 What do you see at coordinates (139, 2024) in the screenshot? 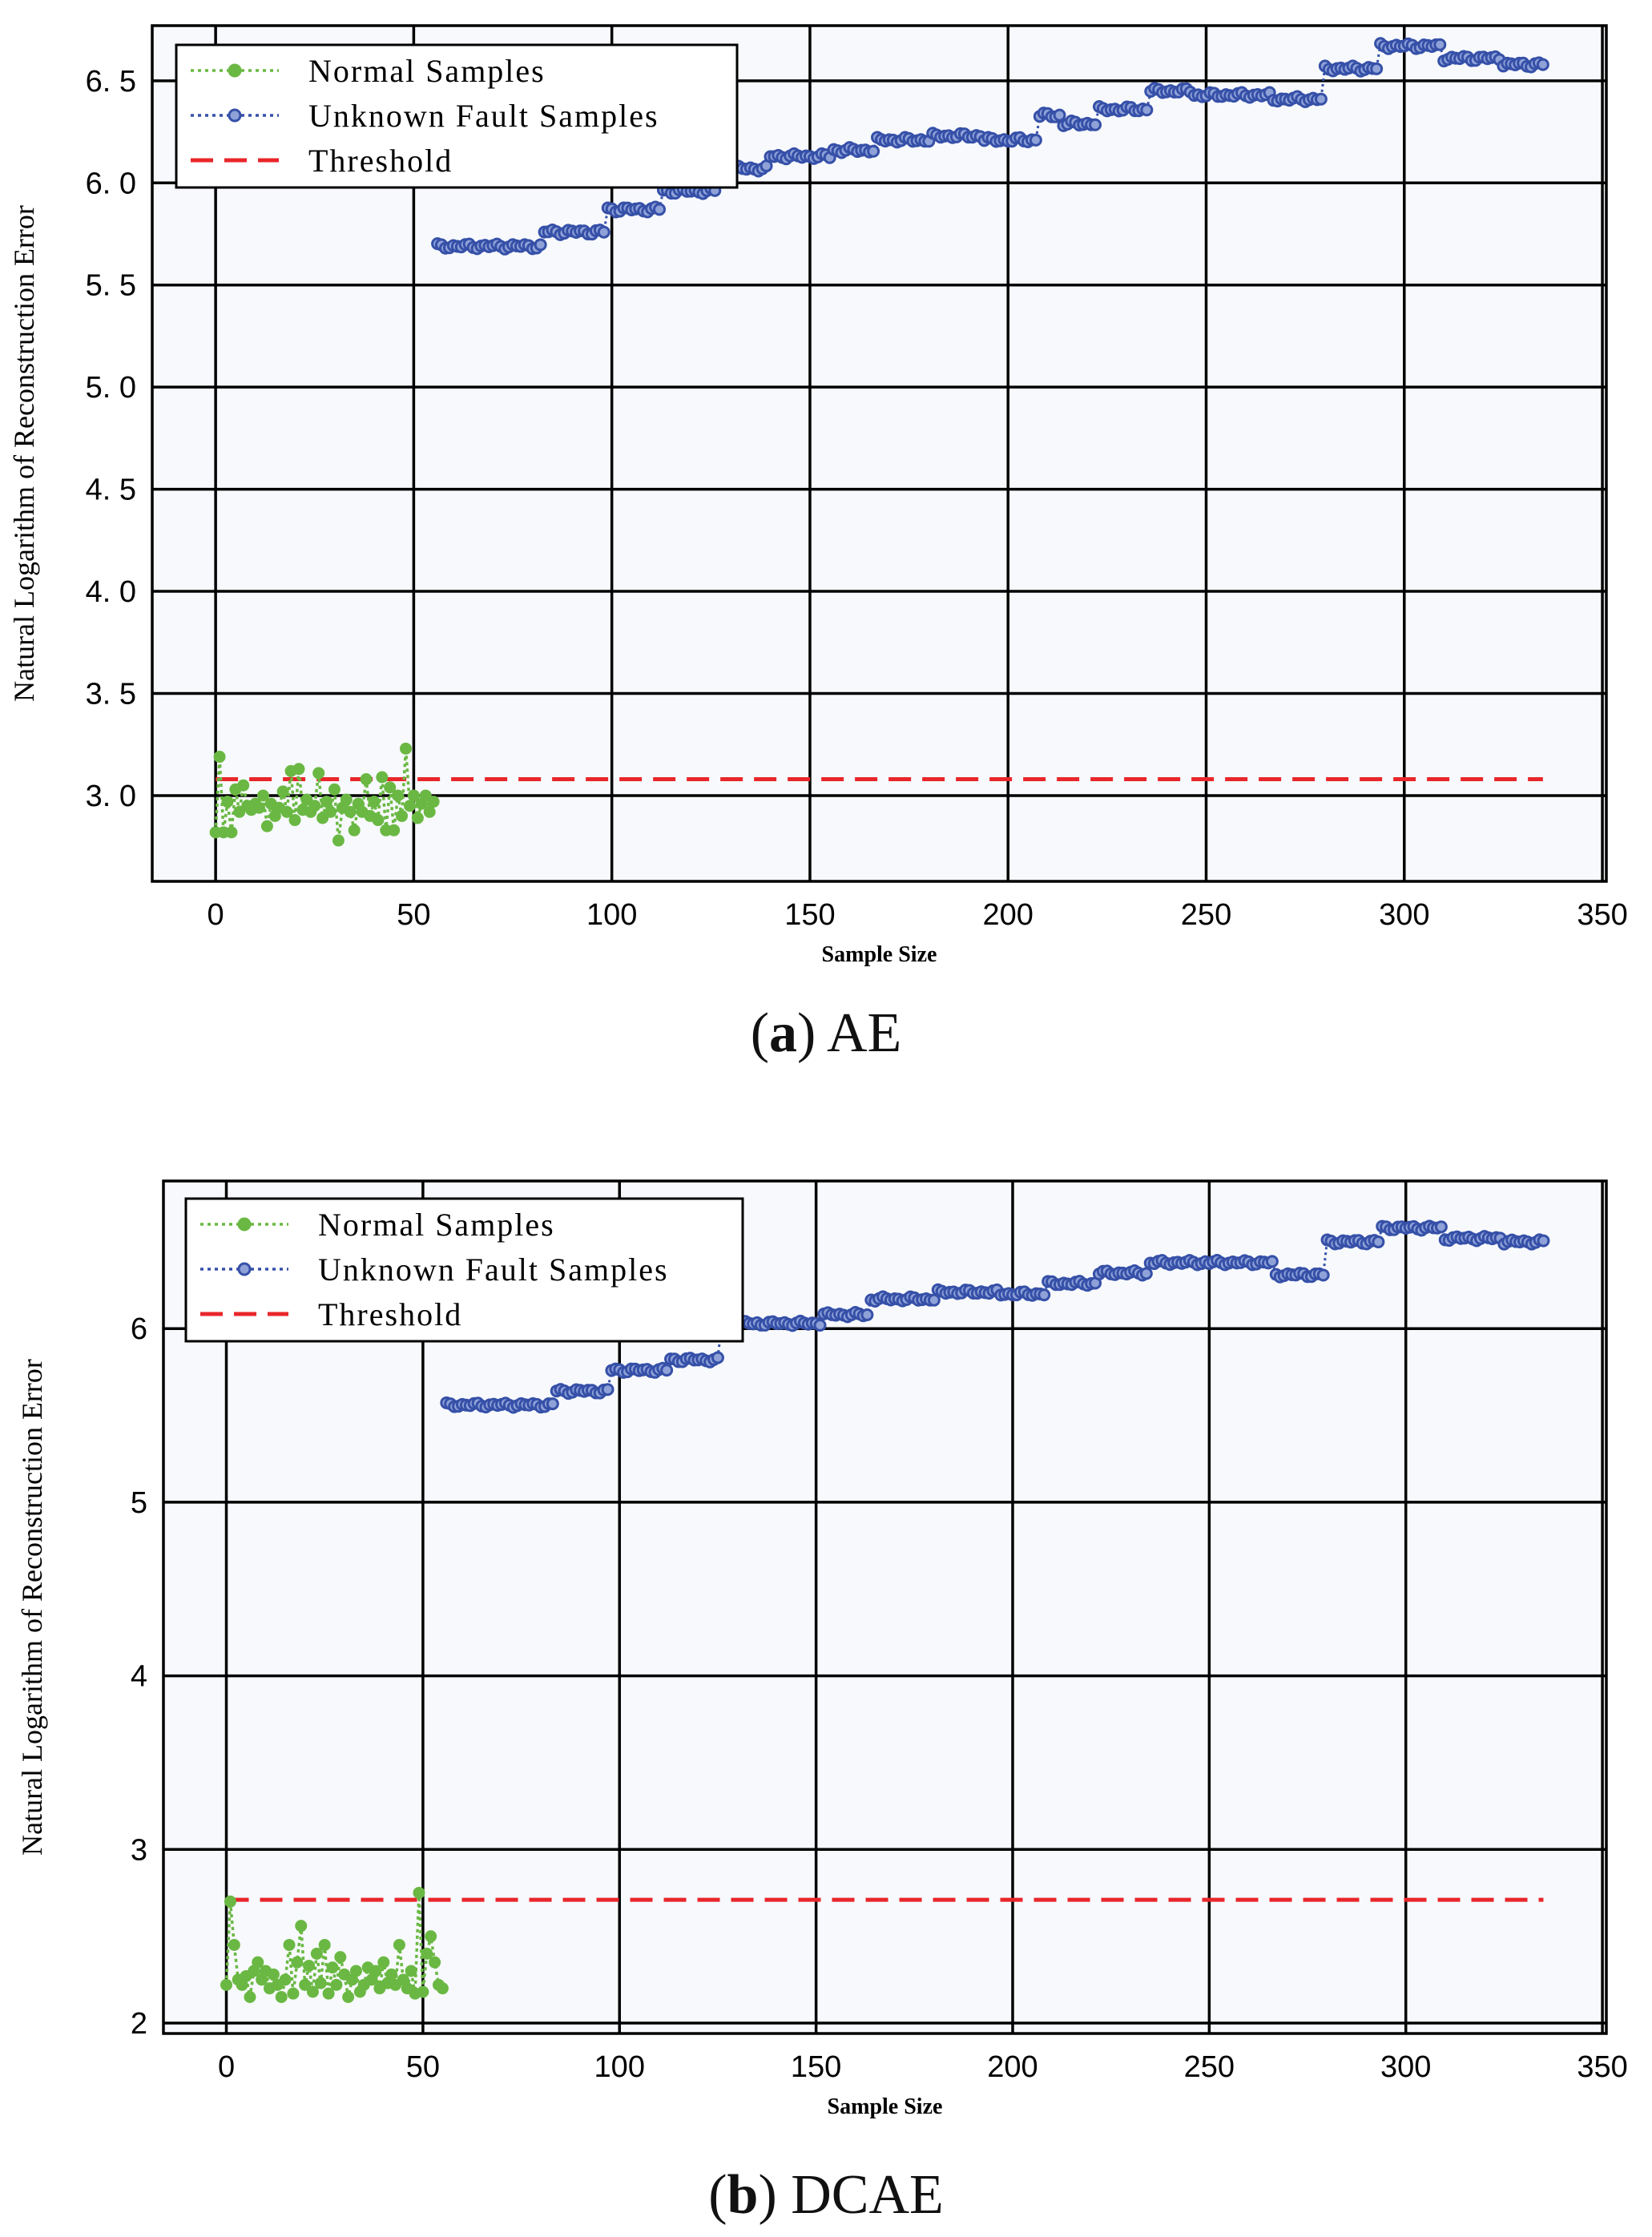
I see `y-tick-label: 2` at bounding box center [139, 2024].